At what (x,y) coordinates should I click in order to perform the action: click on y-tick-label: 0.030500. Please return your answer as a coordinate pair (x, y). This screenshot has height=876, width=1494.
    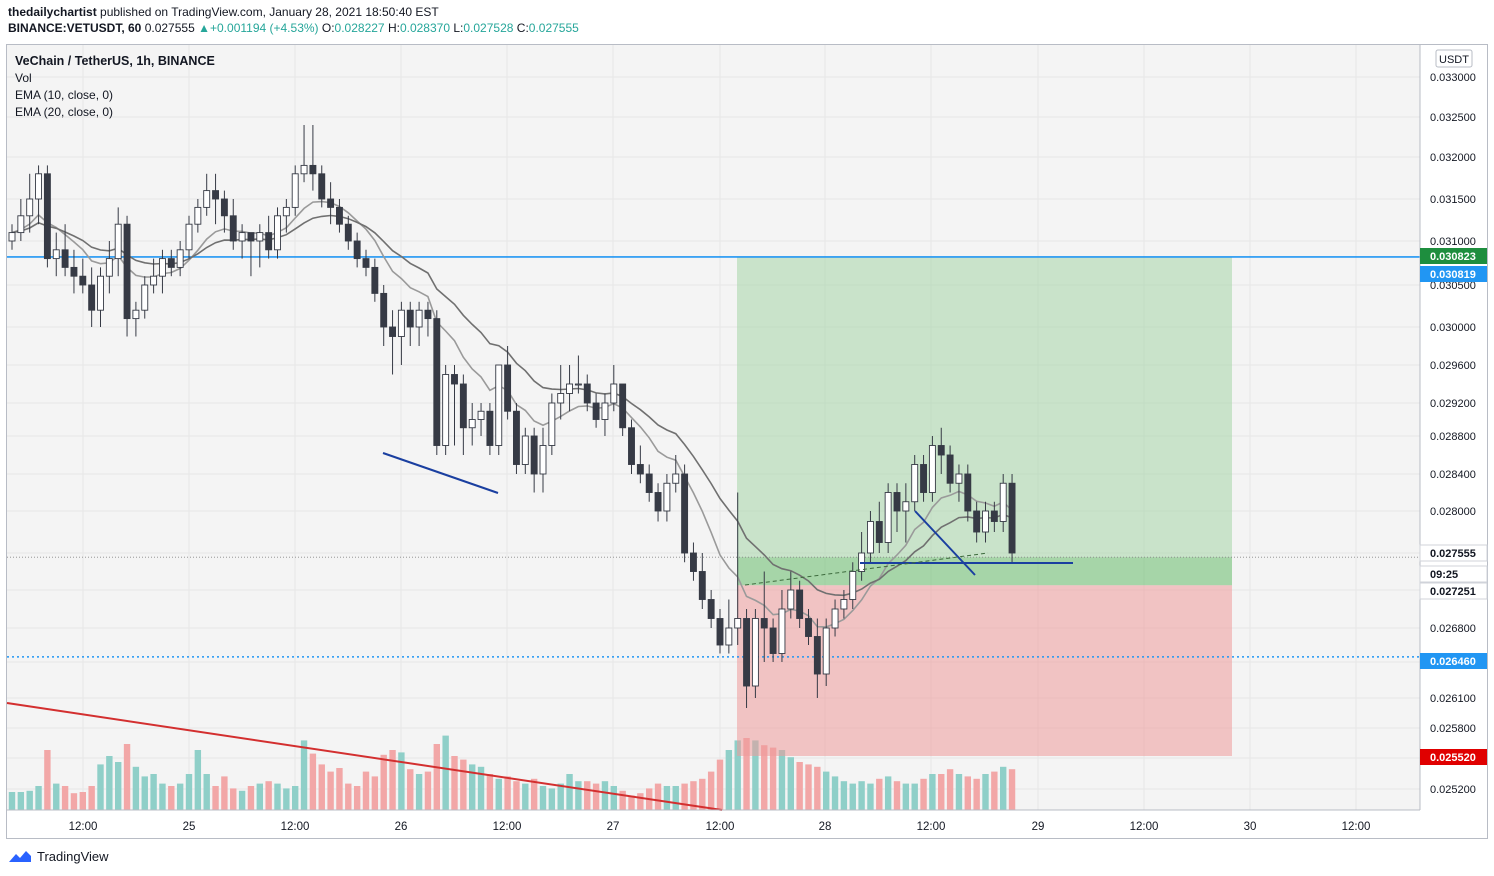
    Looking at the image, I should click on (1453, 286).